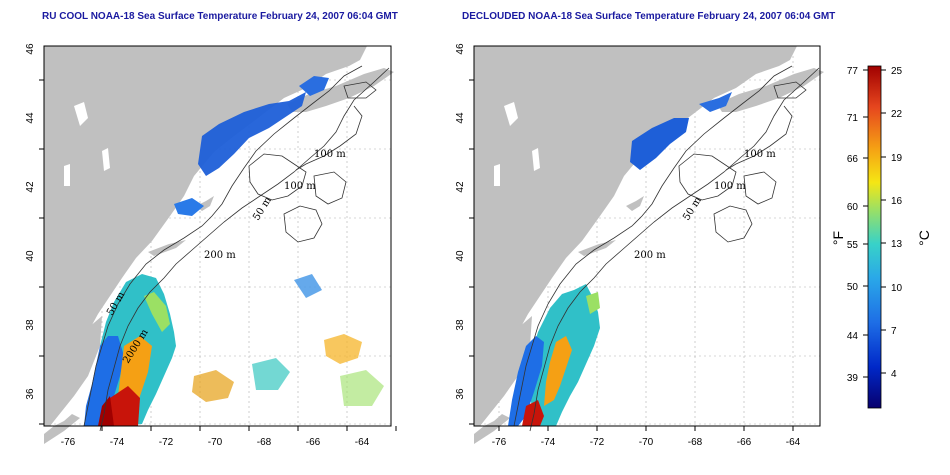  Describe the element at coordinates (853, 287) in the screenshot. I see `colorbar-f-tick: 50` at that location.